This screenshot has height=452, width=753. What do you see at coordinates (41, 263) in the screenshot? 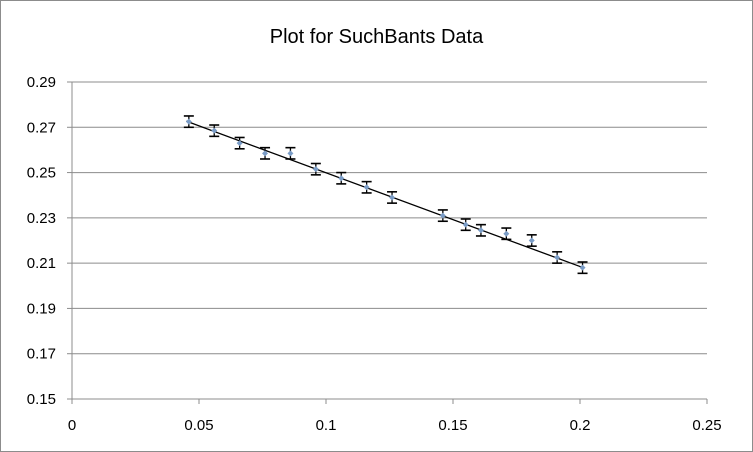
I see `y-tick-label: 0.21` at bounding box center [41, 263].